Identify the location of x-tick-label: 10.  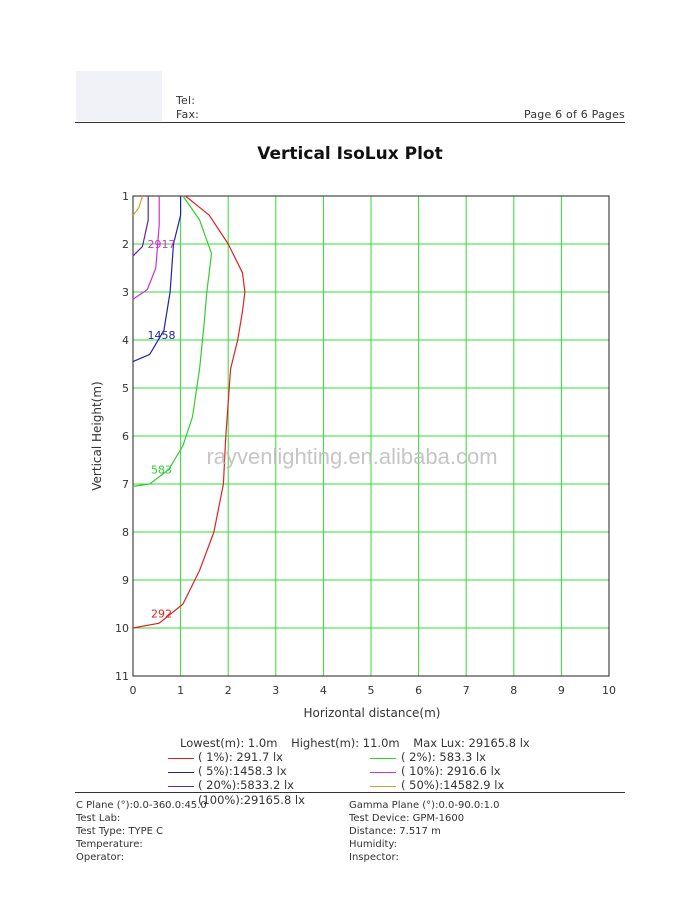
(609, 690).